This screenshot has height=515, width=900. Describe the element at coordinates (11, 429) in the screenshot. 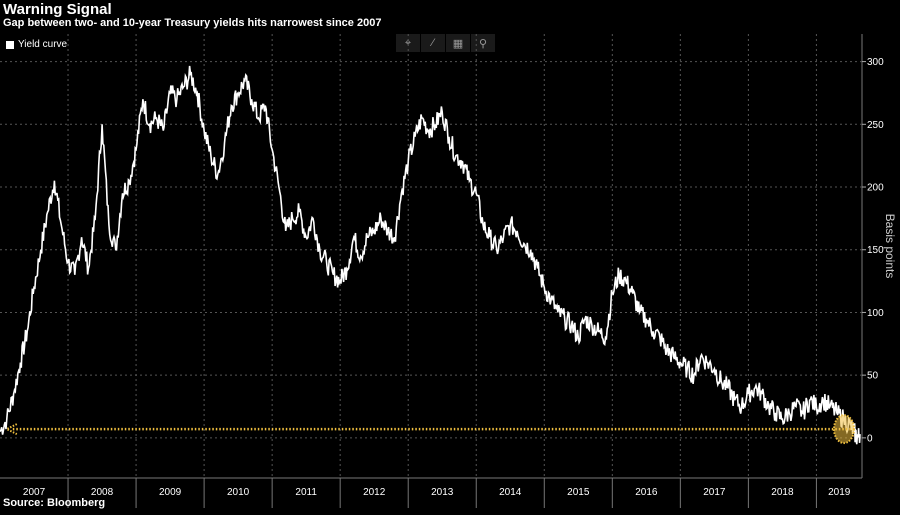

I see `arrow-head-icon` at that location.